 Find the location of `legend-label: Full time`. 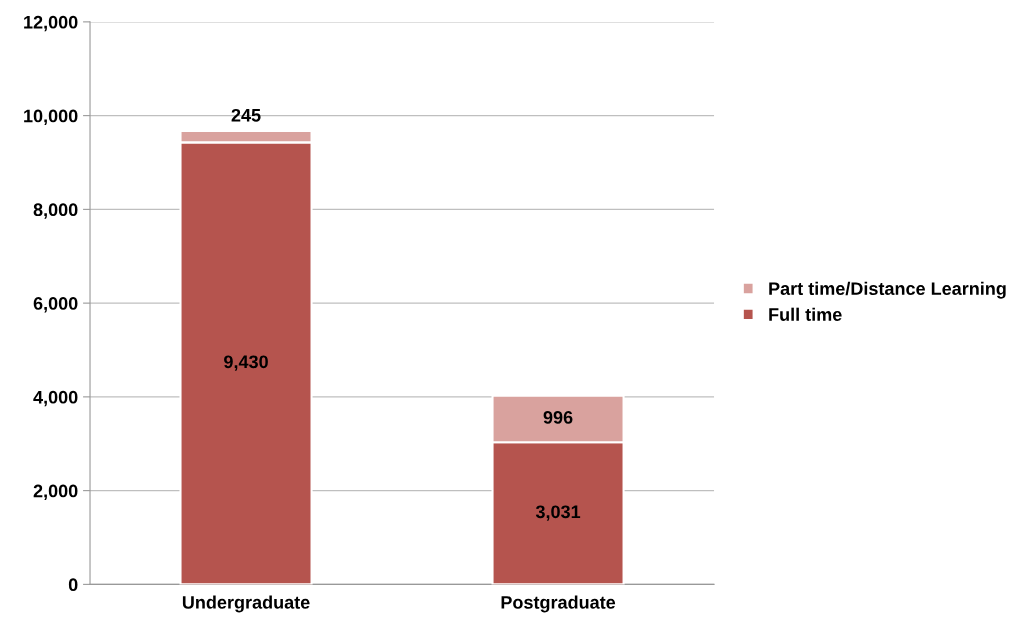

legend-label: Full time is located at coordinates (805, 314).